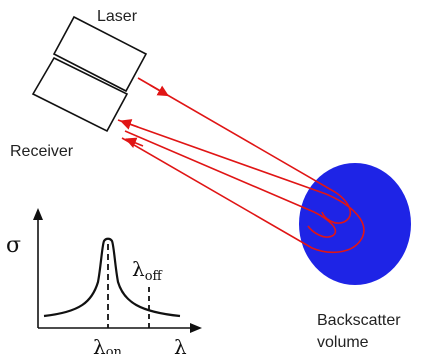 The height and width of the screenshot is (354, 422). I want to click on sigma-label: σ, so click(13, 245).